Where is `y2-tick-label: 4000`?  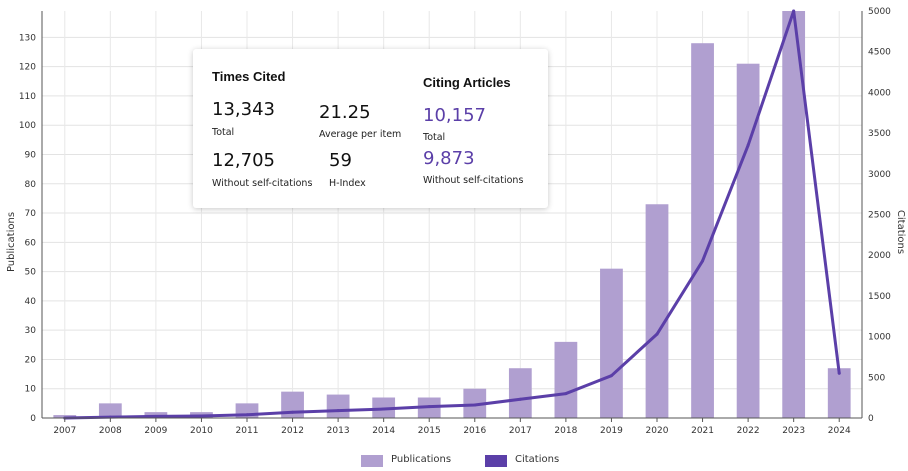
y2-tick-label: 4000 is located at coordinates (879, 93).